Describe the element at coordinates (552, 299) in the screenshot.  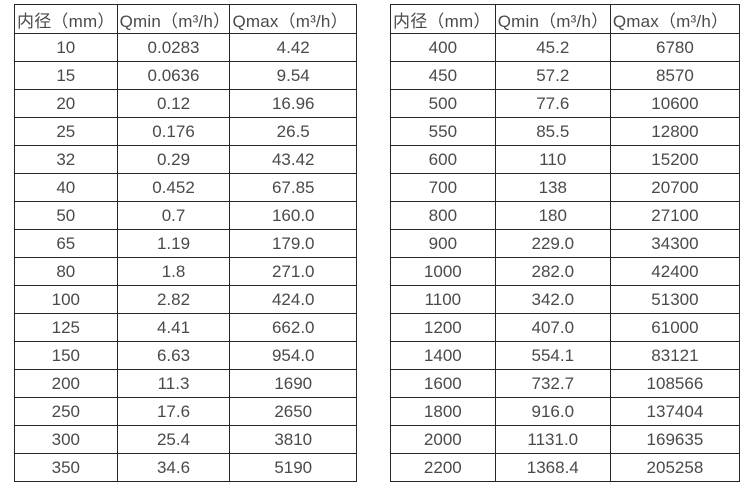
I see `table-cell: 342.0` at that location.